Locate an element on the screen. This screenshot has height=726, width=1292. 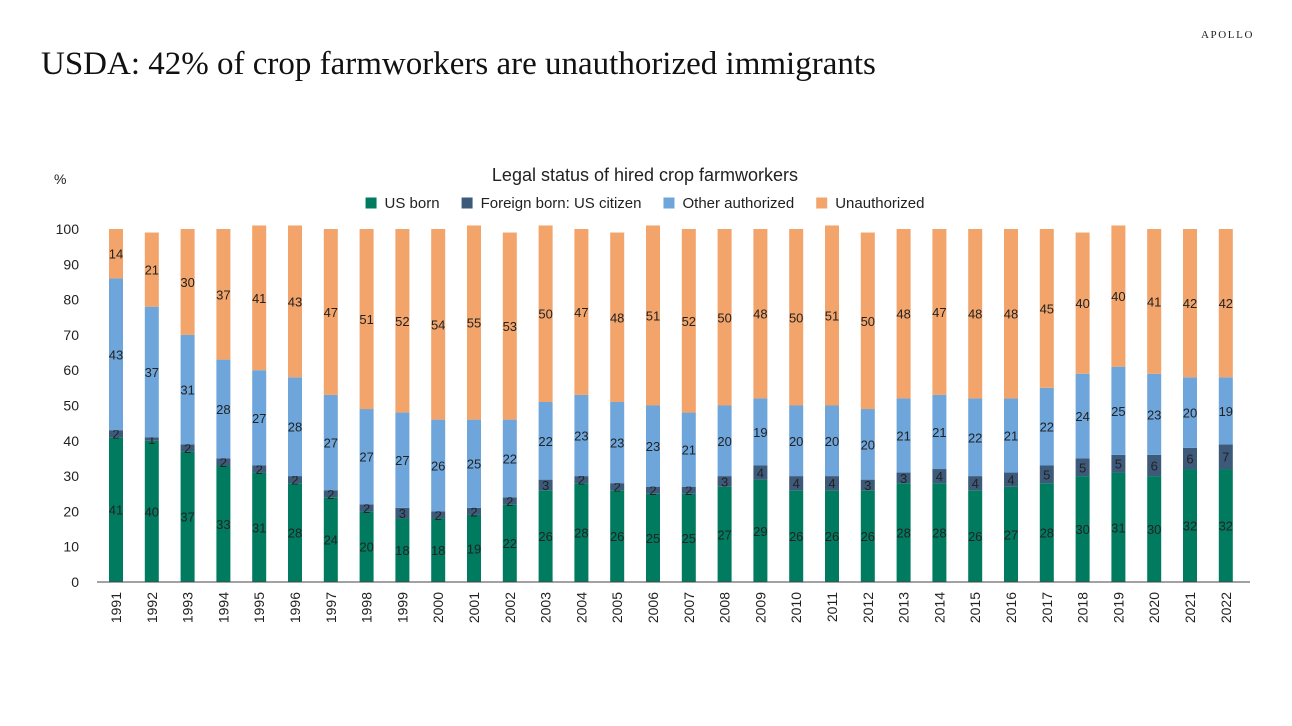
data-label: 21 is located at coordinates (152, 270).